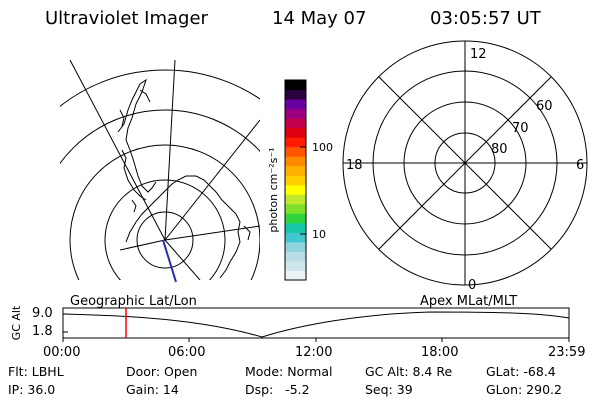 The width and height of the screenshot is (600, 400). I want to click on status-seq: Seq: 39, so click(389, 389).